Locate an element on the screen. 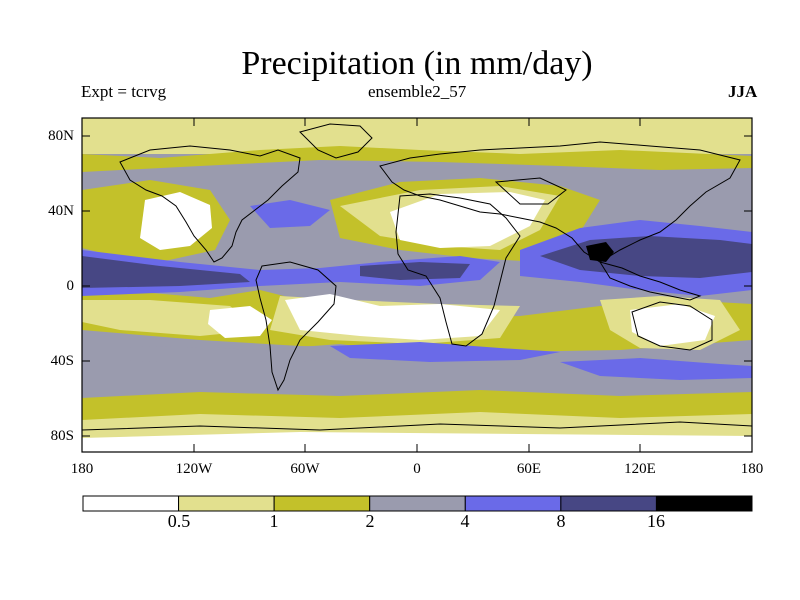 The height and width of the screenshot is (600, 800). experiment-label: Expt = tcrvg is located at coordinates (124, 91).